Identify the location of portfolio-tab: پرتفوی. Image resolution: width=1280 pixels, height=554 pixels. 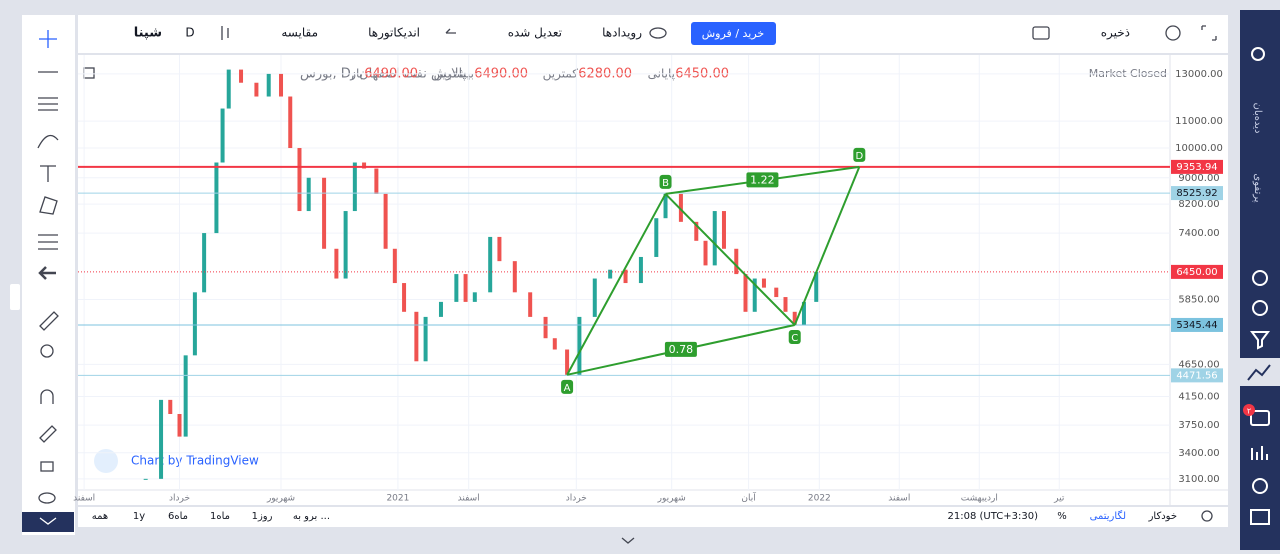
(1257, 187).